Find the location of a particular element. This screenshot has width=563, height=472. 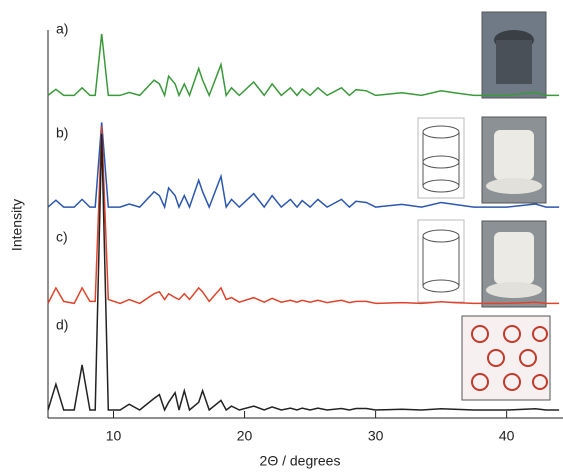

y-axis-label: Intensity is located at coordinates (17, 225).